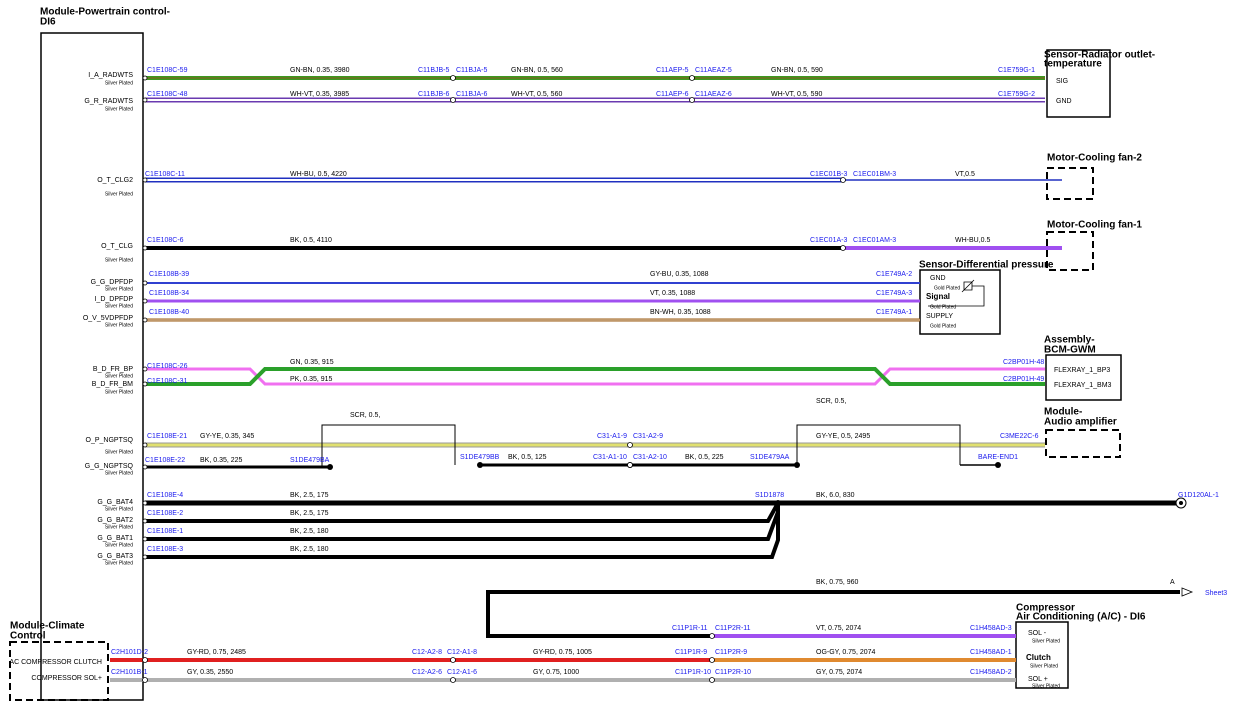  I want to click on wire-spec: BK, 0.5, 225, so click(704, 457).